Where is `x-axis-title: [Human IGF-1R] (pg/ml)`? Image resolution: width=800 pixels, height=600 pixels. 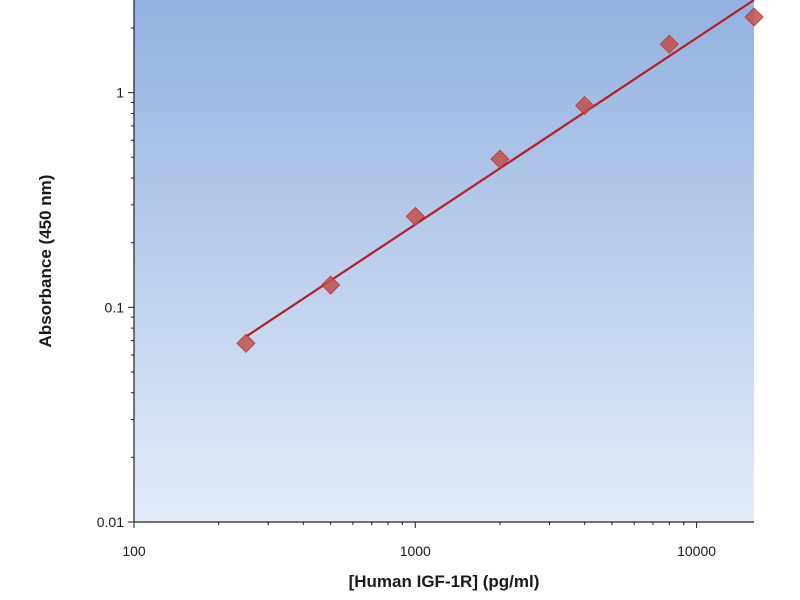
x-axis-title: [Human IGF-1R] (pg/ml) is located at coordinates (444, 581).